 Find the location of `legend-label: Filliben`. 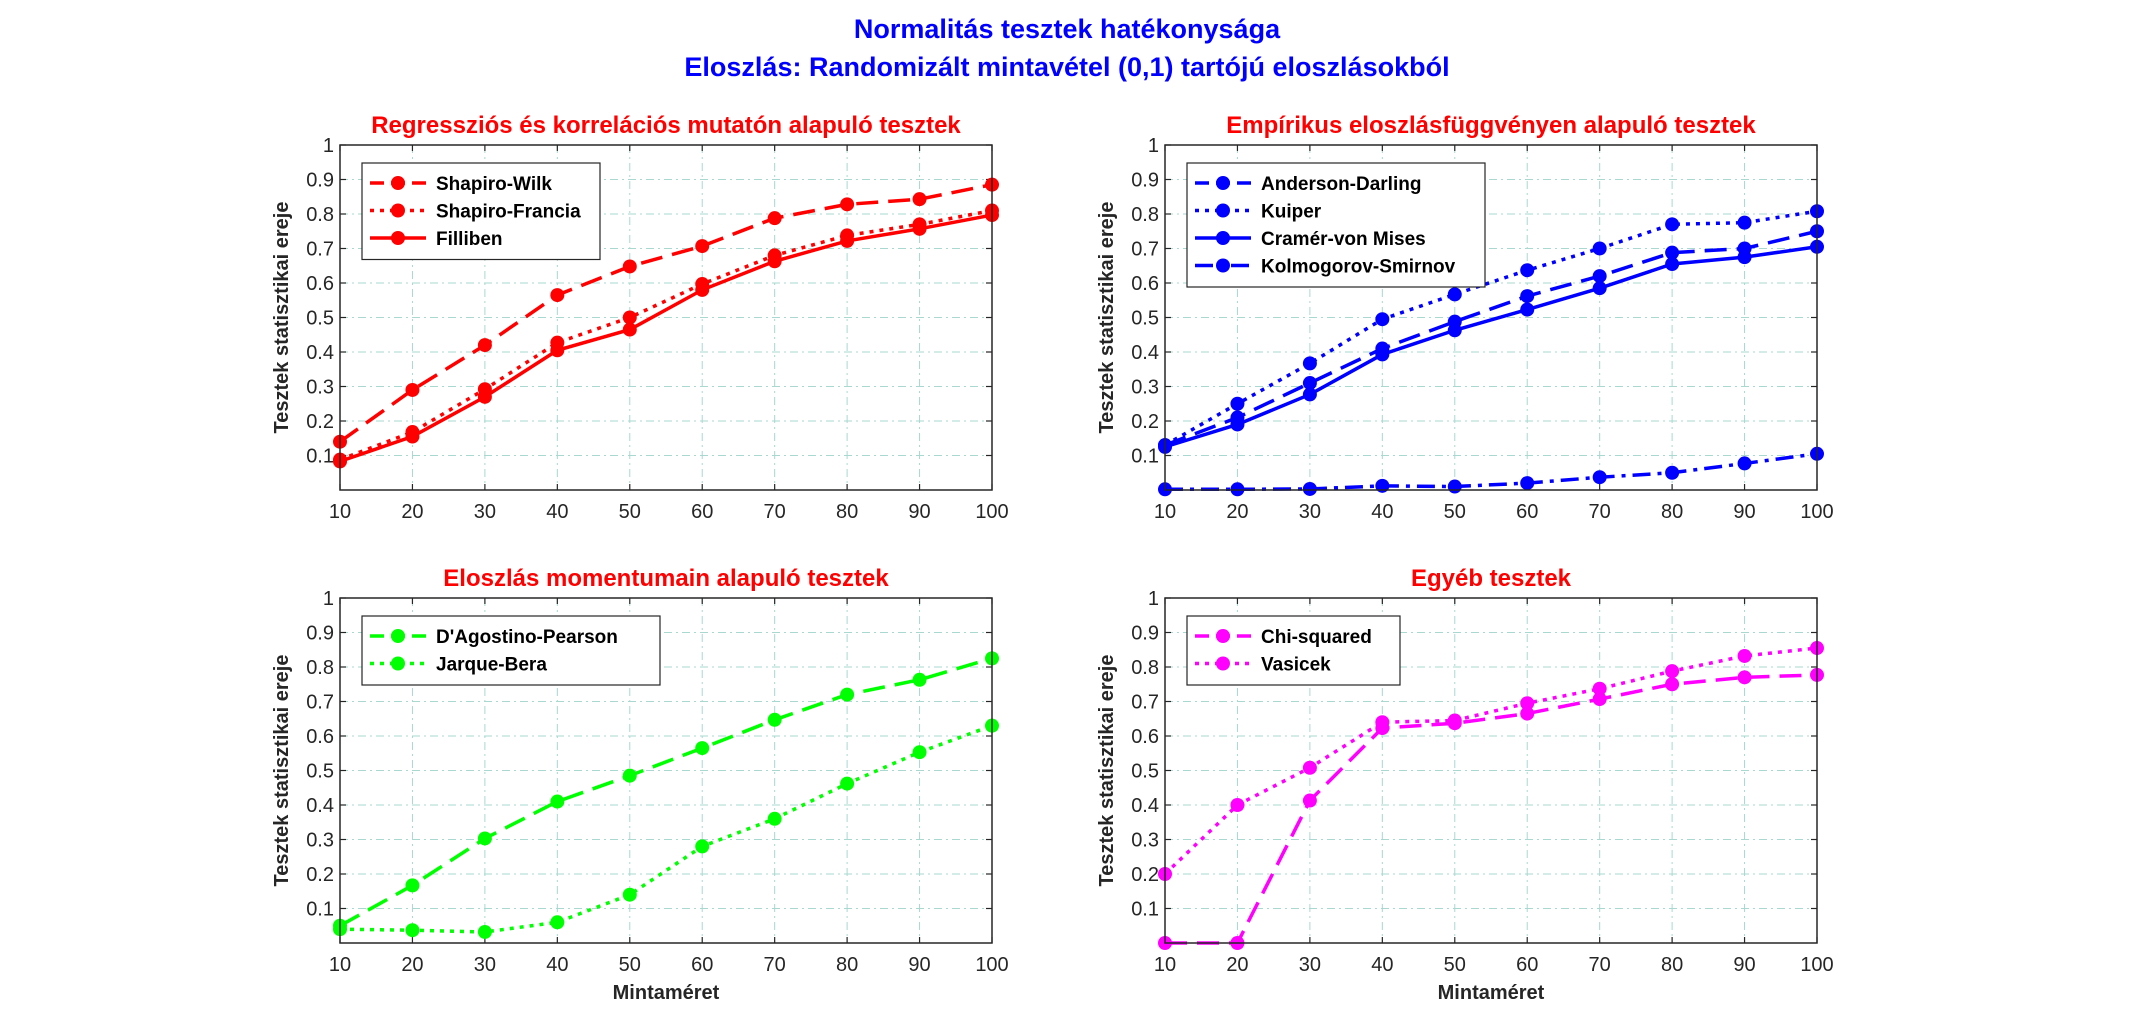

legend-label: Filliben is located at coordinates (469, 239).